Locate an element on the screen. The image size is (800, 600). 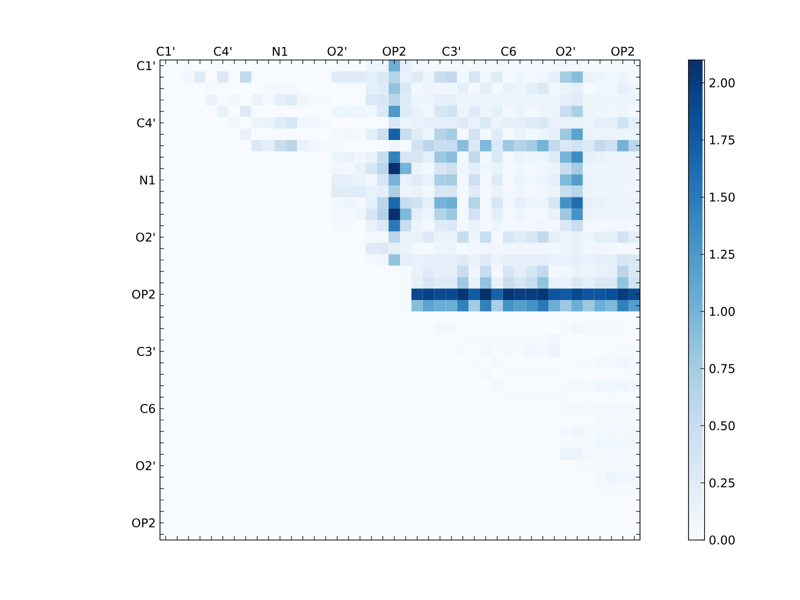
x-tick-label: C3' is located at coordinates (451, 51).